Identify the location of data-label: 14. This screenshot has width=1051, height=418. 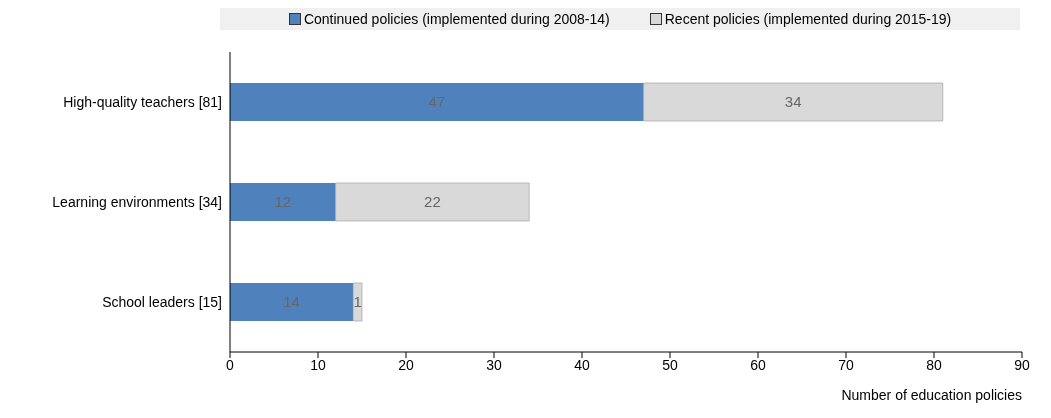
(291, 302).